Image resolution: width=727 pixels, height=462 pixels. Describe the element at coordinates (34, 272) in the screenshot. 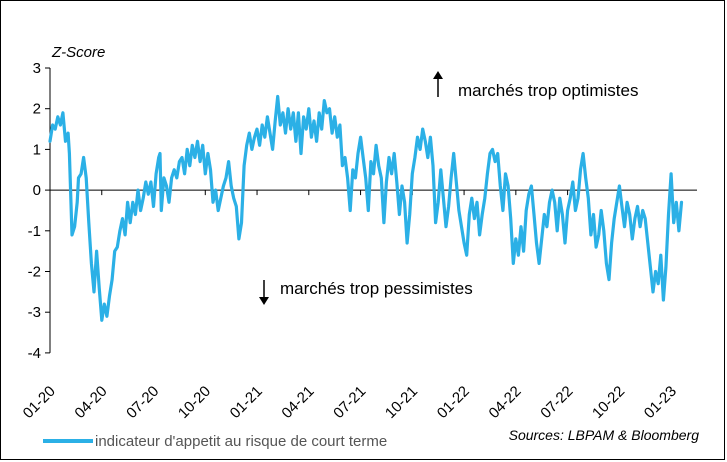

I see `y-tick-label: -2` at that location.